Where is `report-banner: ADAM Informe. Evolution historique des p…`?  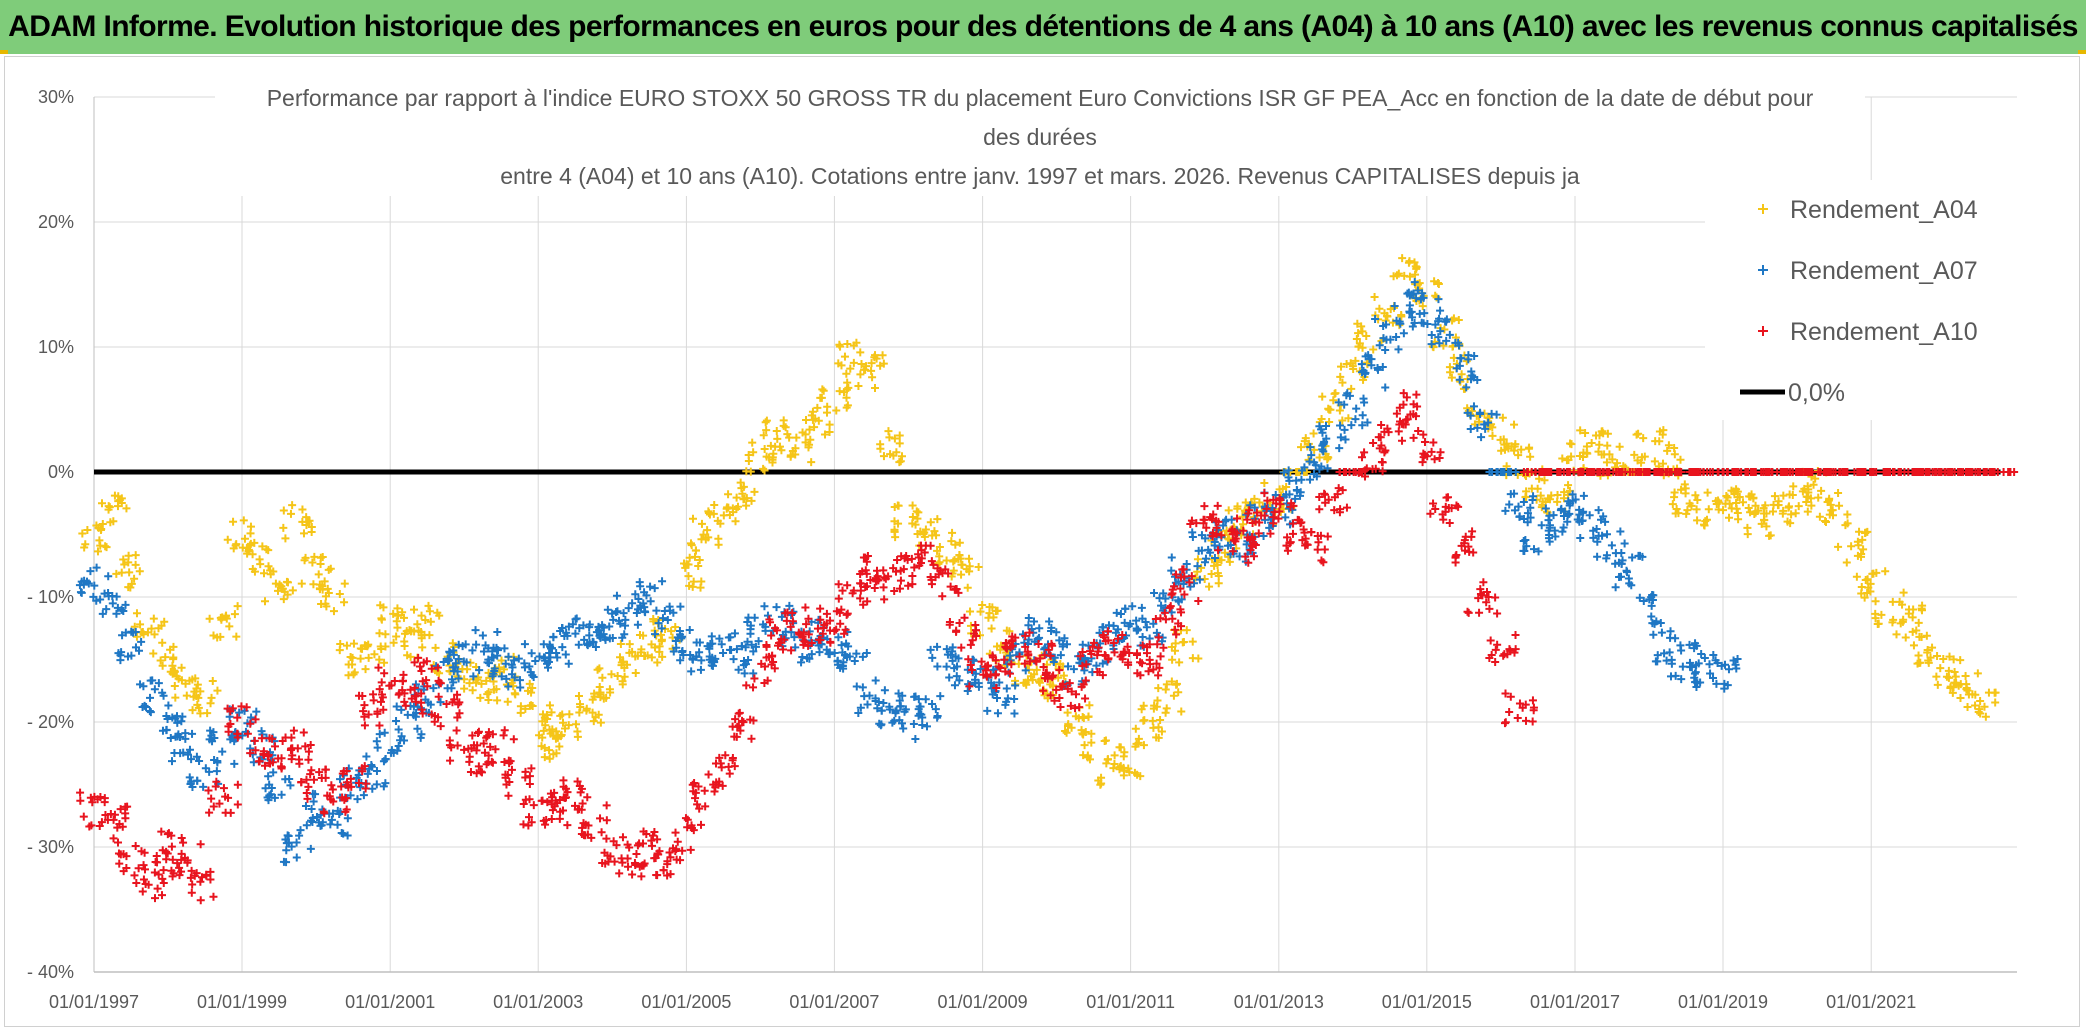
report-banner: ADAM Informe. Evolution historique des p… is located at coordinates (1043, 27).